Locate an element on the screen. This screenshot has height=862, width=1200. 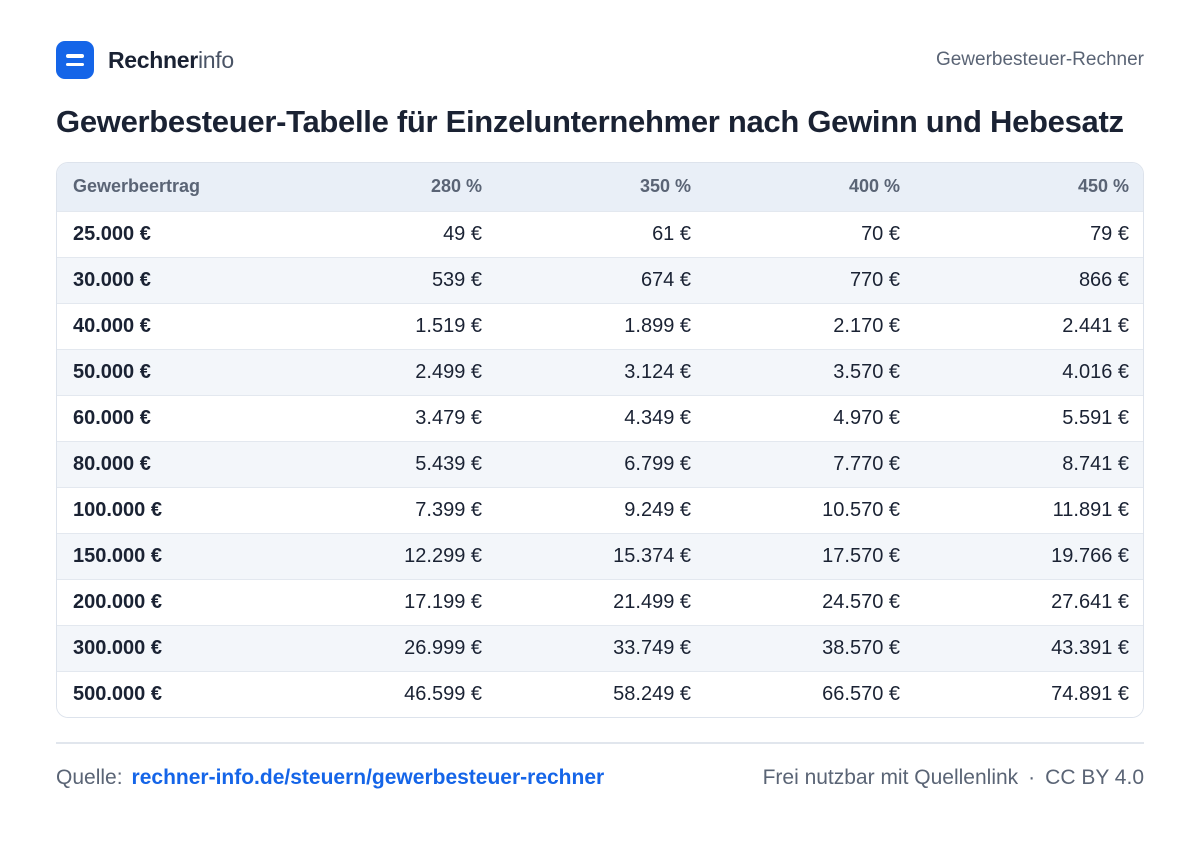
table-row: 25.000 € 49 € 61 € 70 € 79 € is located at coordinates (600, 234).